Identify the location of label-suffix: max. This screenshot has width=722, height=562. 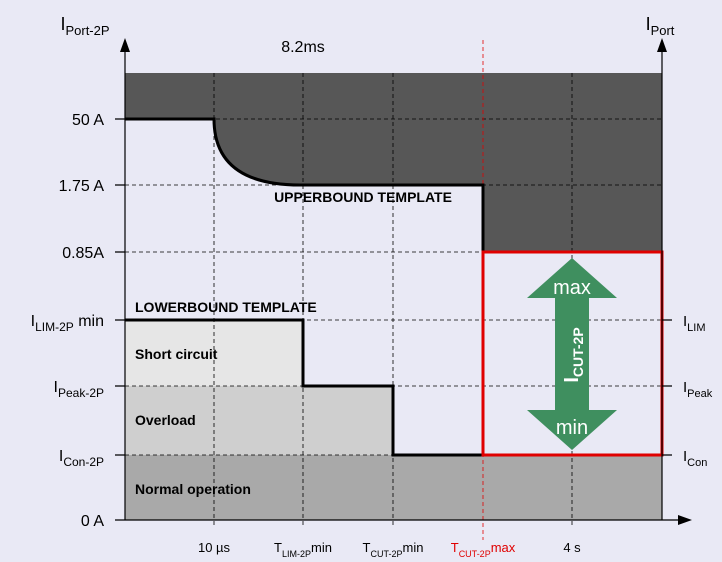
(503, 547).